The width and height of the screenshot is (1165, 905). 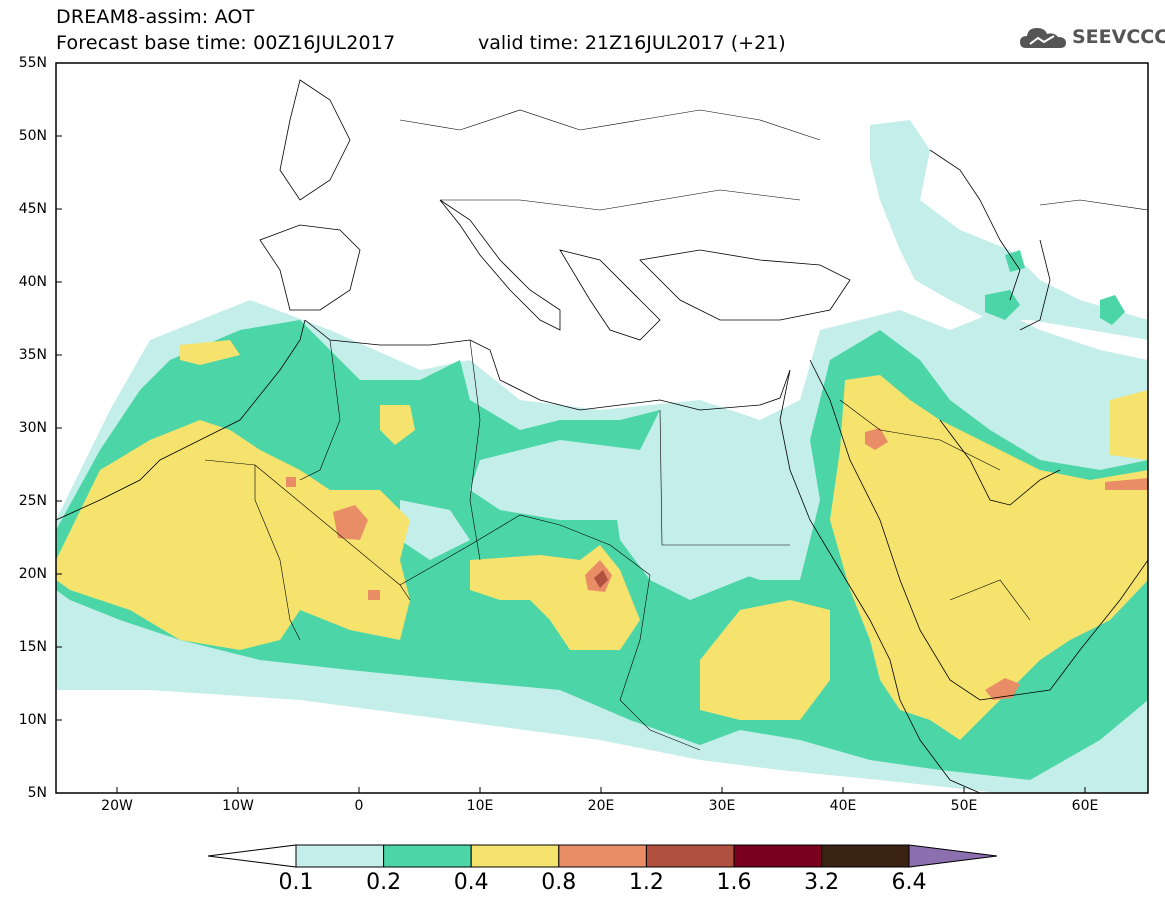 I want to click on colorbar-under-arrow, so click(x=252, y=856).